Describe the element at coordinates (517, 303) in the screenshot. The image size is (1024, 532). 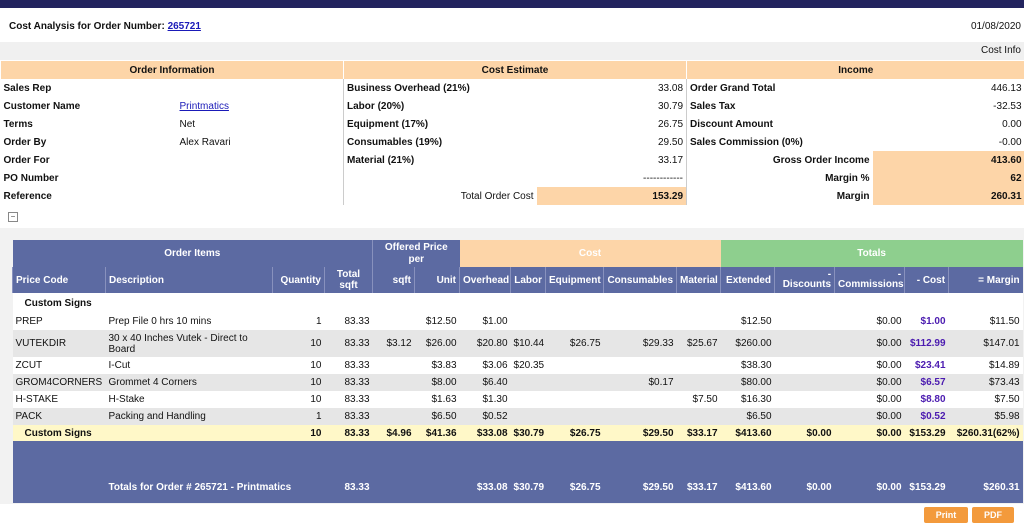
I see `item-group-row: Custom Signs` at that location.